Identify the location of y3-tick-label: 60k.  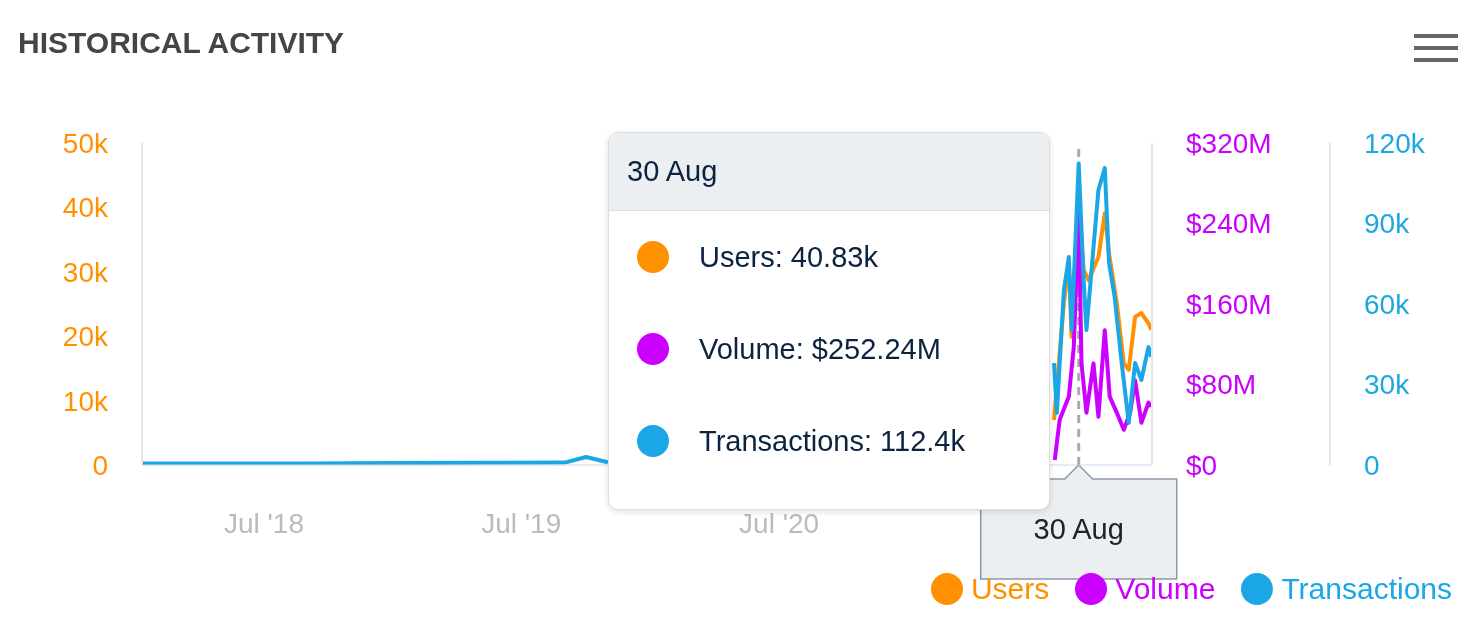
(1387, 304).